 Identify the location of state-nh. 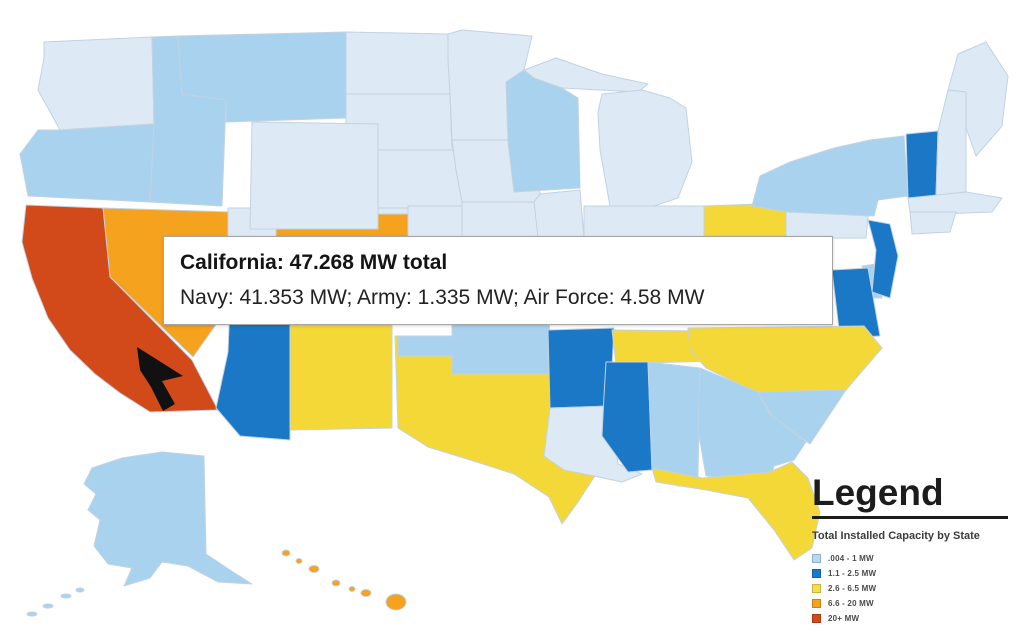
(951, 143).